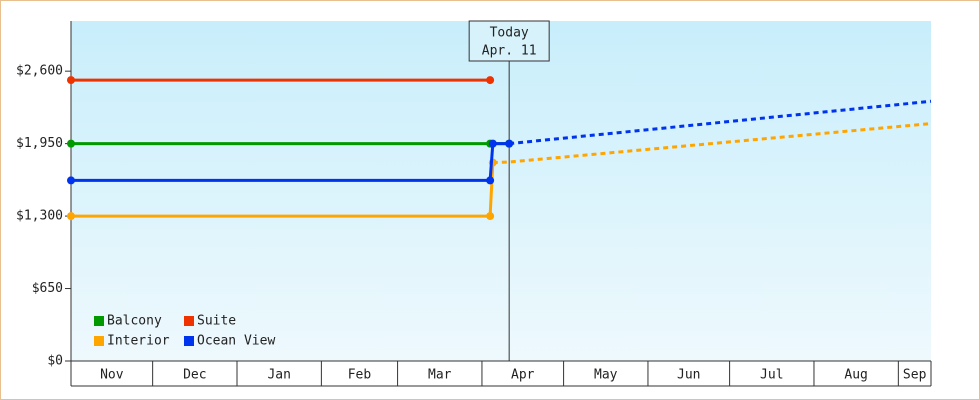 The image size is (980, 400). What do you see at coordinates (138, 341) in the screenshot?
I see `legend-label: Interior` at bounding box center [138, 341].